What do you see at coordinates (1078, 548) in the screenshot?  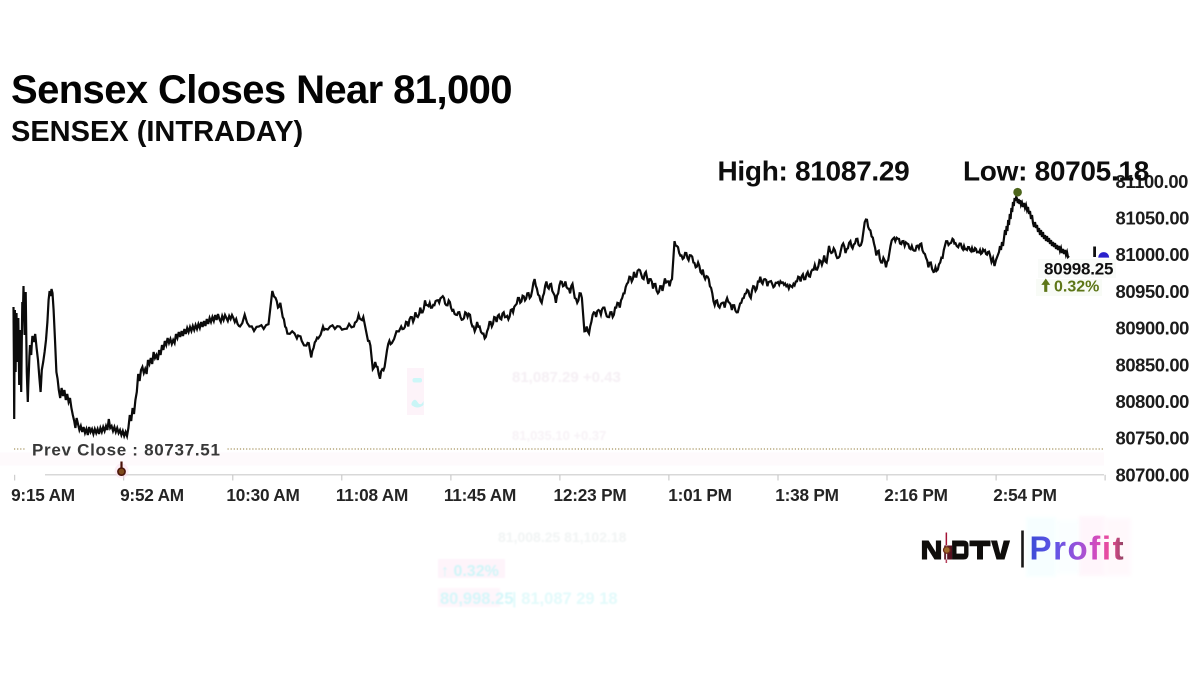 I see `svg-text: Profit` at bounding box center [1078, 548].